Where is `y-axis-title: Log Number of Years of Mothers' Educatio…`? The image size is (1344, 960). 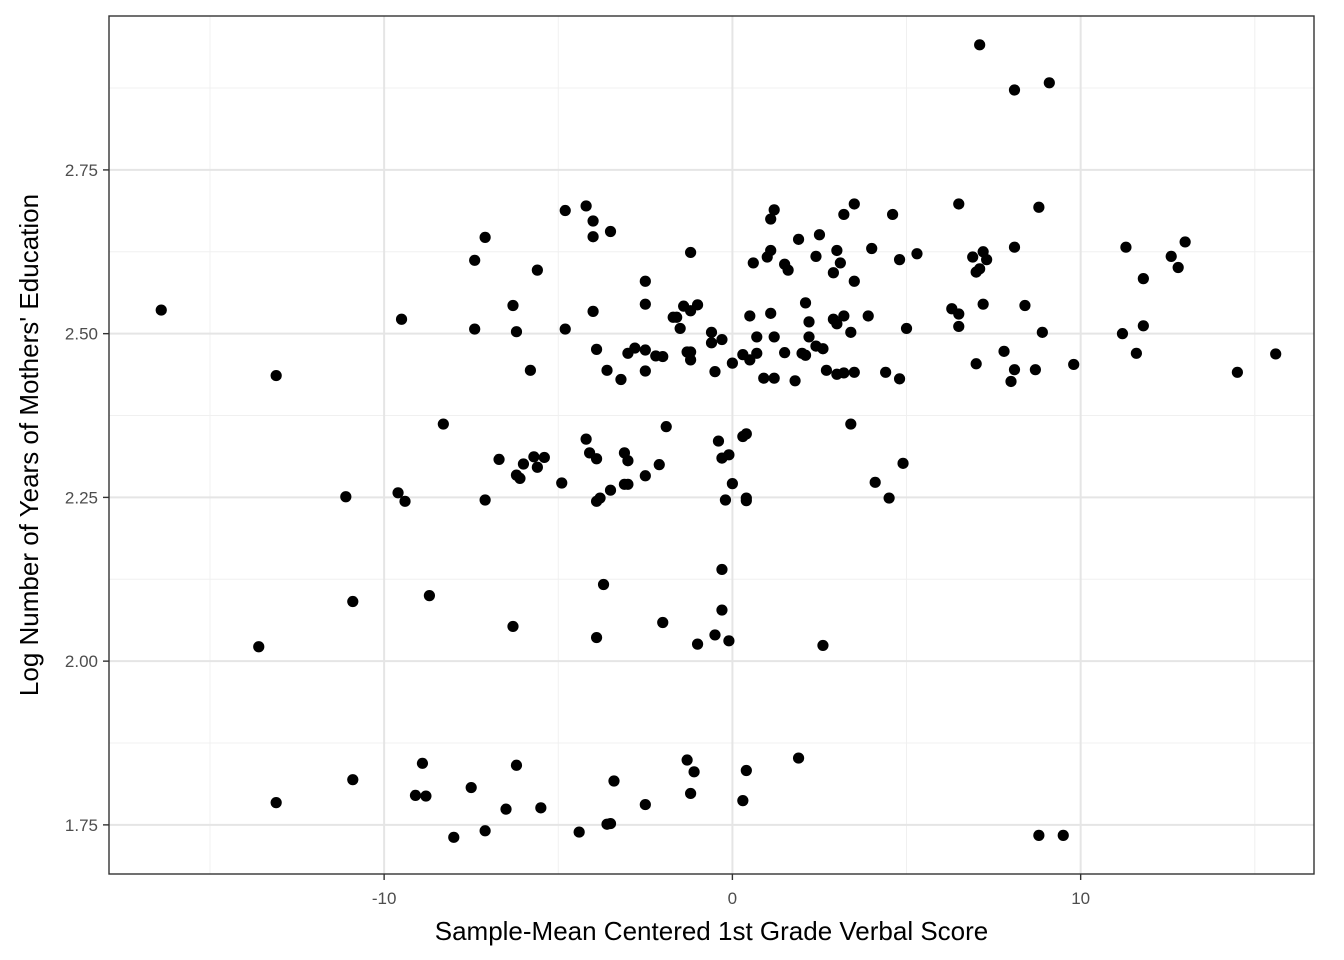 y-axis-title: Log Number of Years of Mothers' Educatio… is located at coordinates (29, 445).